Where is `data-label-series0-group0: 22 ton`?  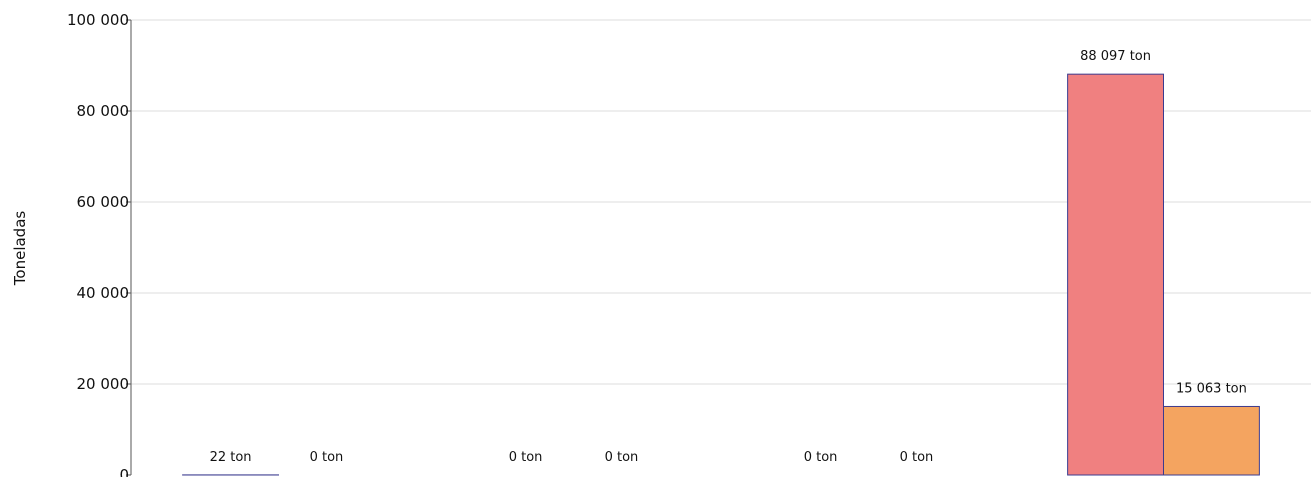
data-label-series0-group0: 22 ton is located at coordinates (231, 457).